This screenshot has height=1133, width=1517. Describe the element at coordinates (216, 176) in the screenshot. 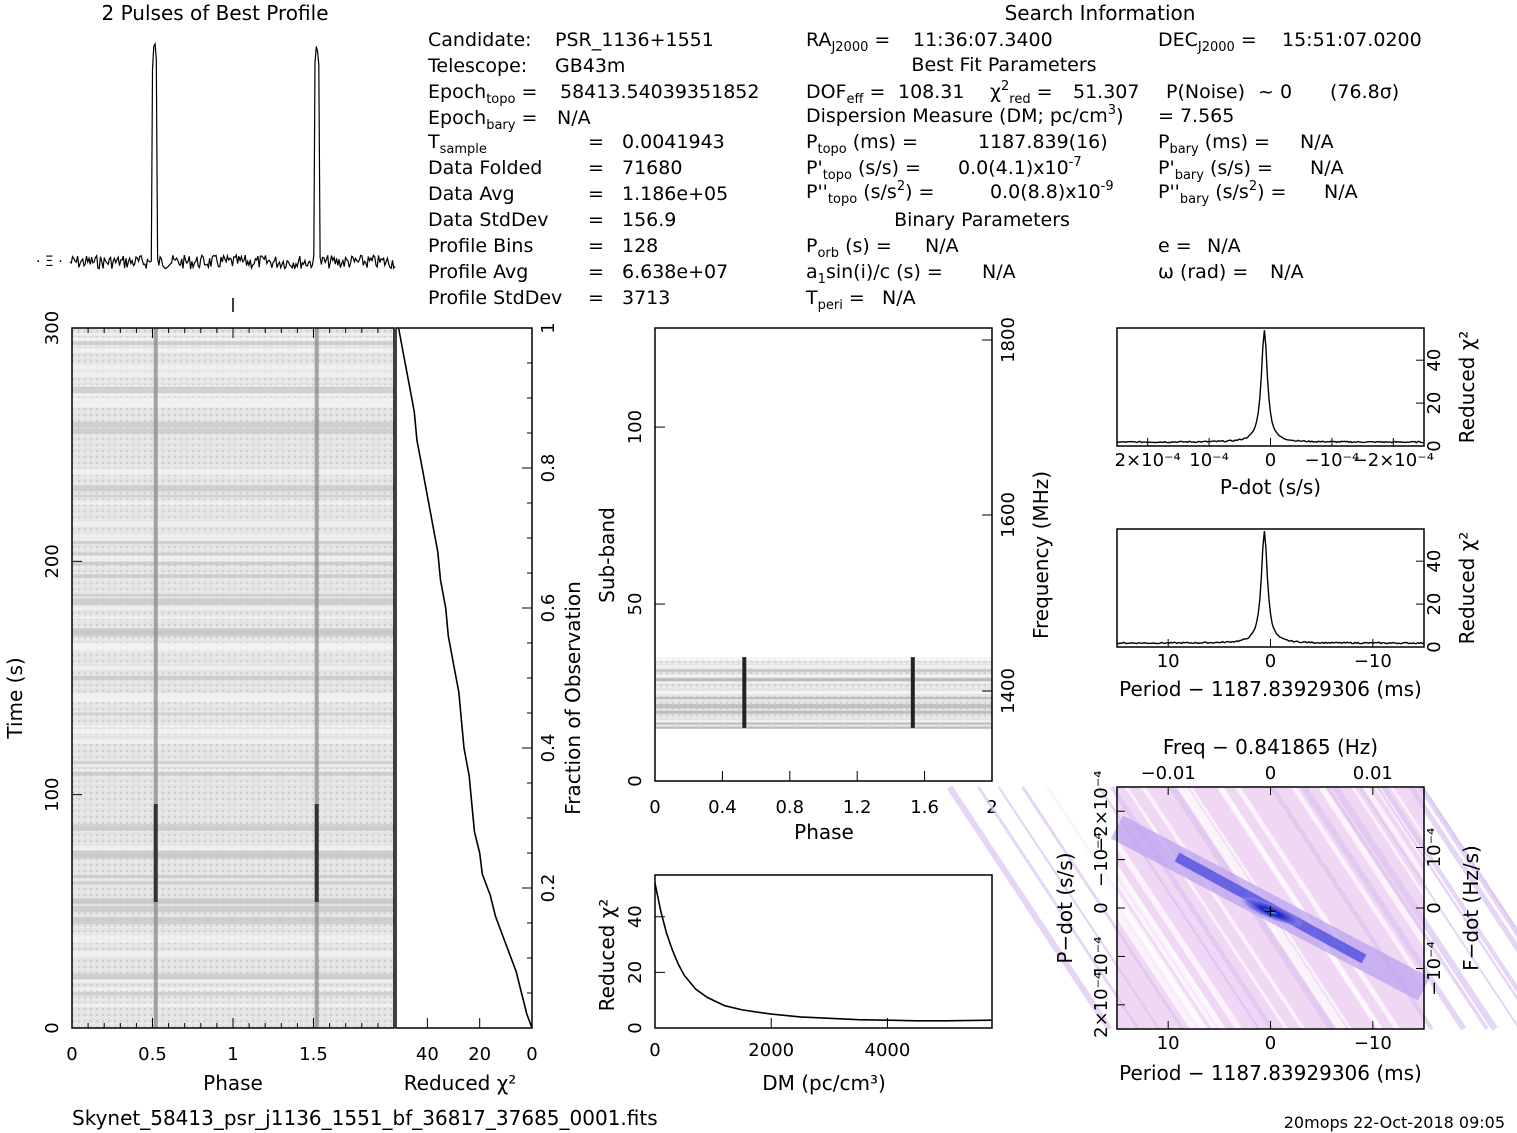

I see `profile-plot: · Ξ ·` at that location.